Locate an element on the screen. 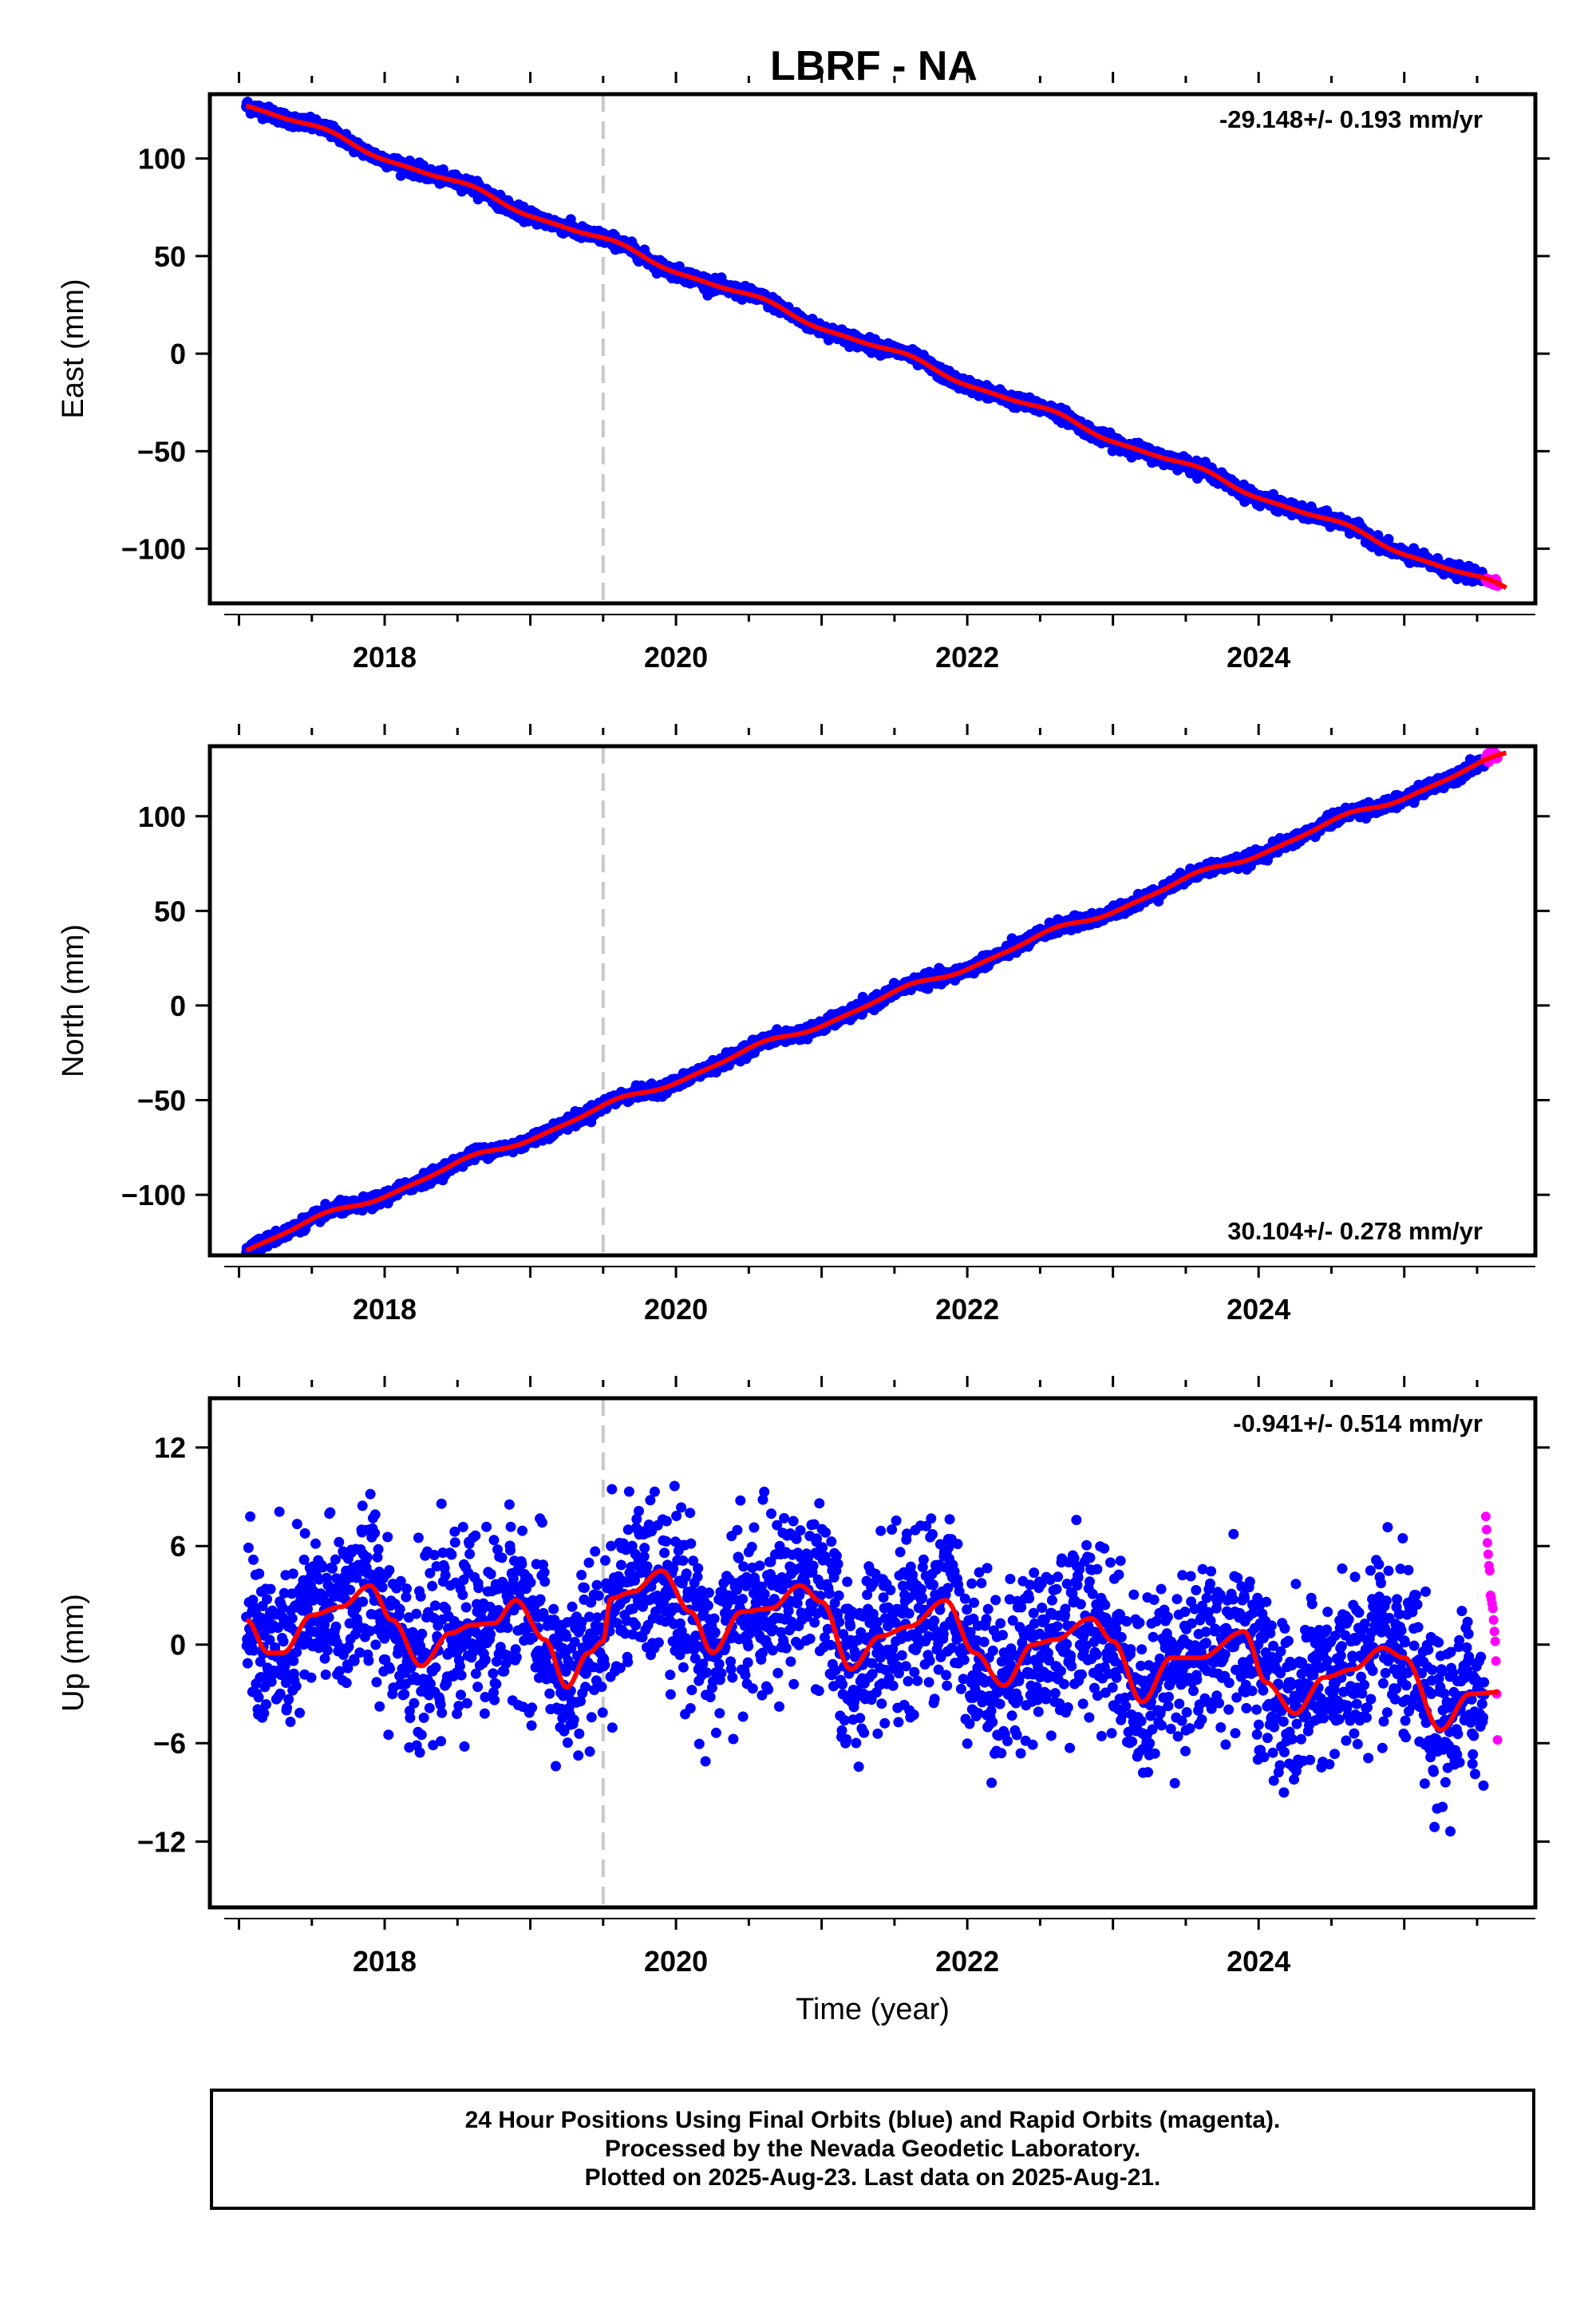 The width and height of the screenshot is (1596, 2316). y-tick-label: −100 is located at coordinates (153, 549).